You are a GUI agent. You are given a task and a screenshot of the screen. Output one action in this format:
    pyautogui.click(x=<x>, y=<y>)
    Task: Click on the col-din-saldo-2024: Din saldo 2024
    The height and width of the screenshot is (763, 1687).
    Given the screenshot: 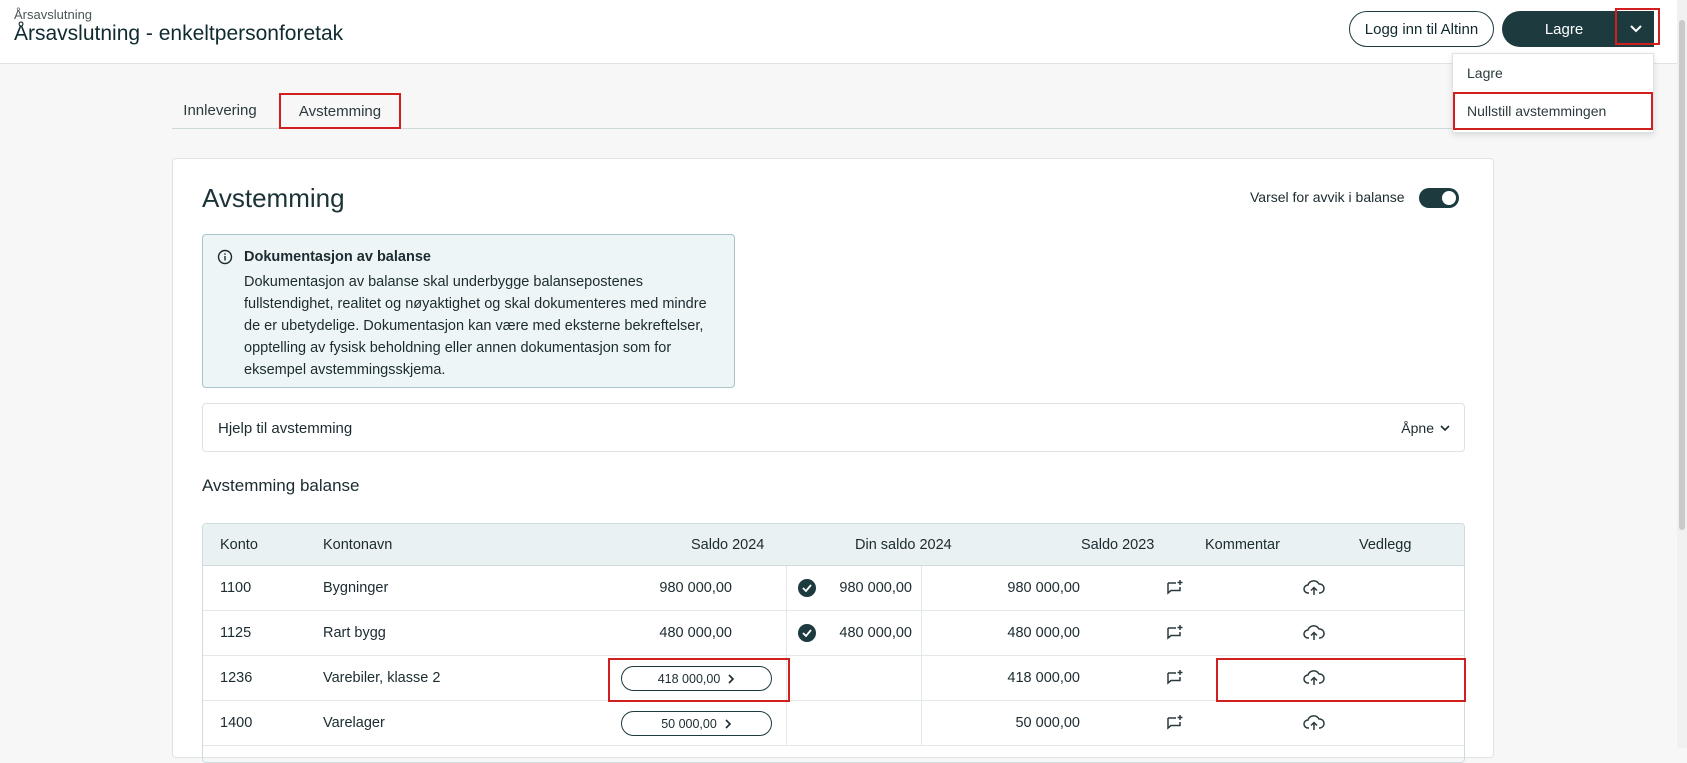 What is the action you would take?
    pyautogui.click(x=903, y=545)
    